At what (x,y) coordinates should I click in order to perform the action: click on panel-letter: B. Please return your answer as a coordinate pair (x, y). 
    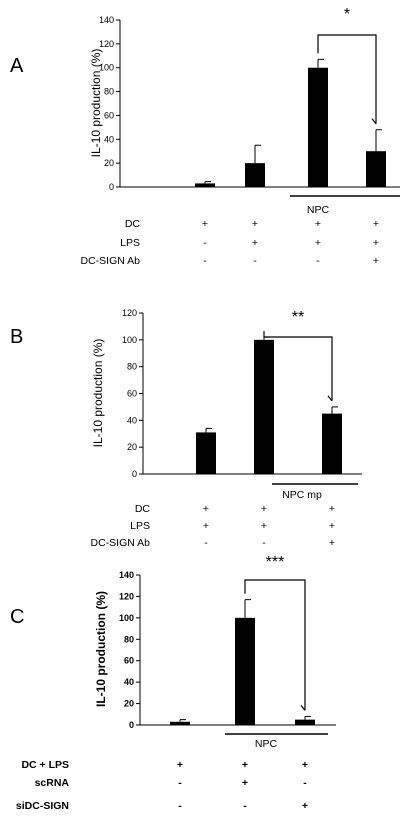
    Looking at the image, I should click on (16, 337).